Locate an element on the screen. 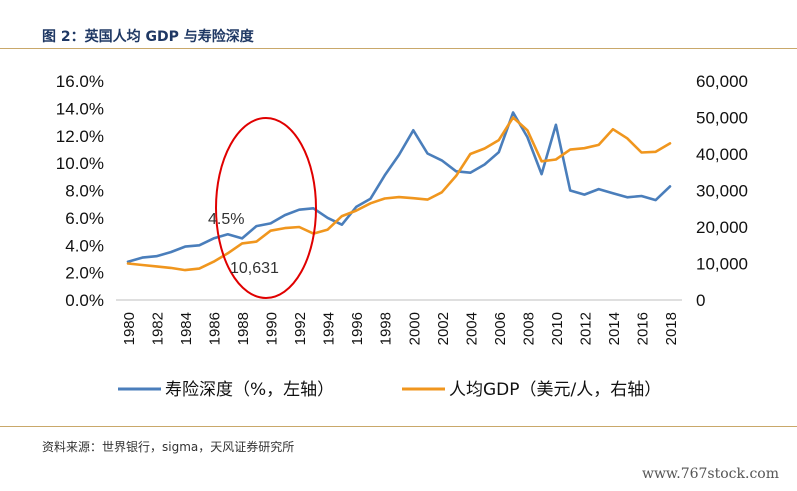 The width and height of the screenshot is (797, 491). left-axis-ticks: 0.0% 2.0% 4.0% 6.0% 8.0% 10.0% 12.0% 14.0% 16.0% is located at coordinates (80, 191).